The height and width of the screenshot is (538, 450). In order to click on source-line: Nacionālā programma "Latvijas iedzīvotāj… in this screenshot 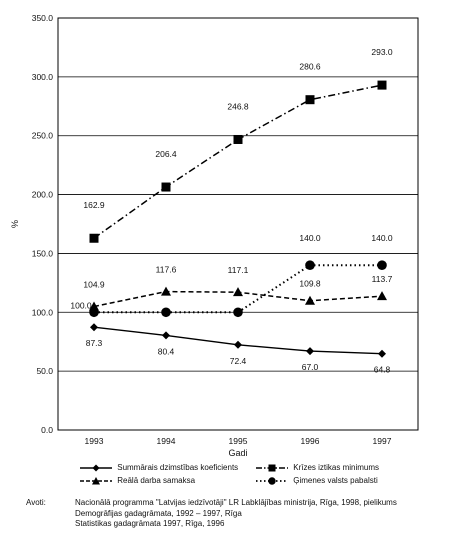, I will do `click(236, 502)`.